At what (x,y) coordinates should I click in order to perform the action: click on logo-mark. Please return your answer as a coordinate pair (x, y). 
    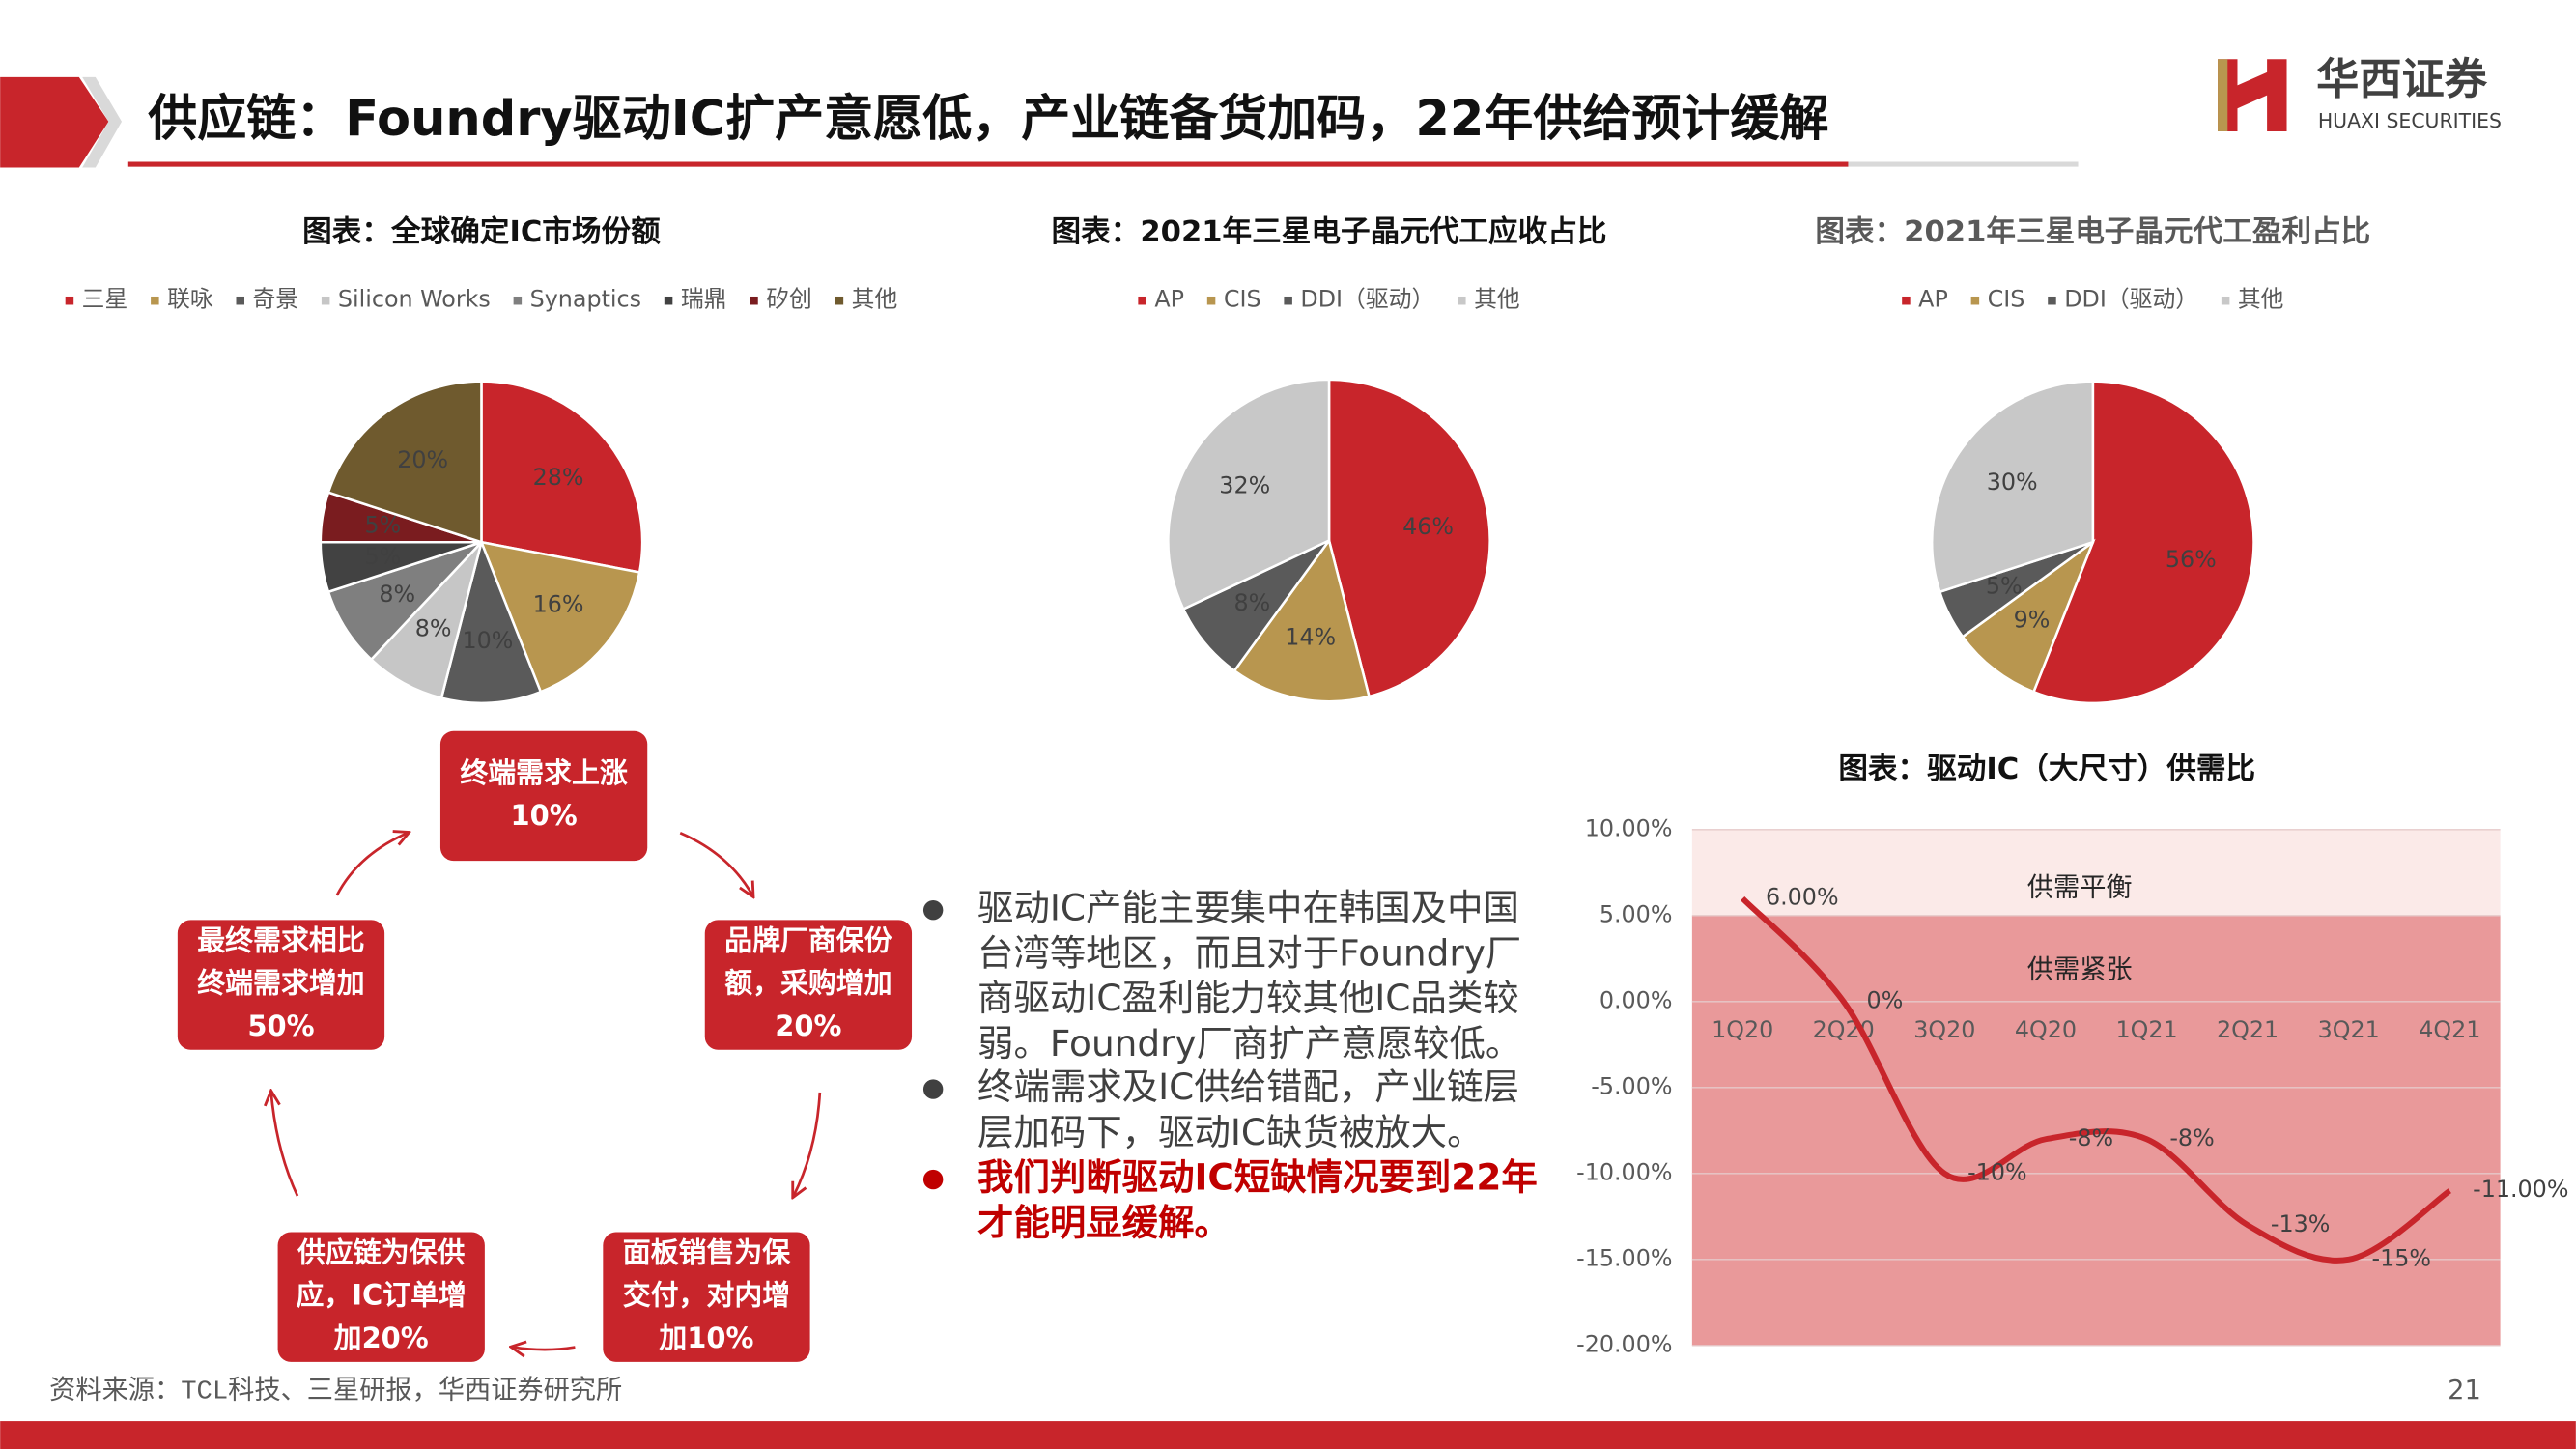
    Looking at the image, I should click on (2252, 95).